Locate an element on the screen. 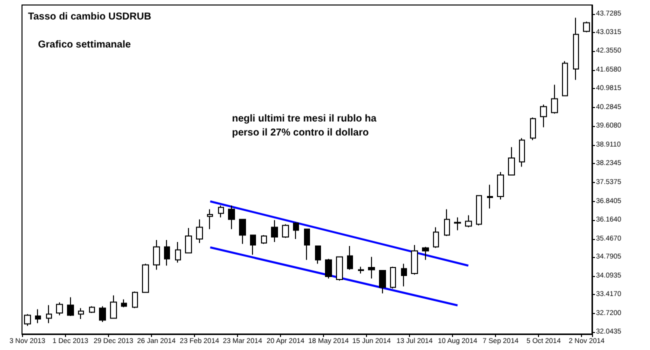 This screenshot has width=650, height=350. text: Tasso di cambio USDRUB is located at coordinates (90, 17).